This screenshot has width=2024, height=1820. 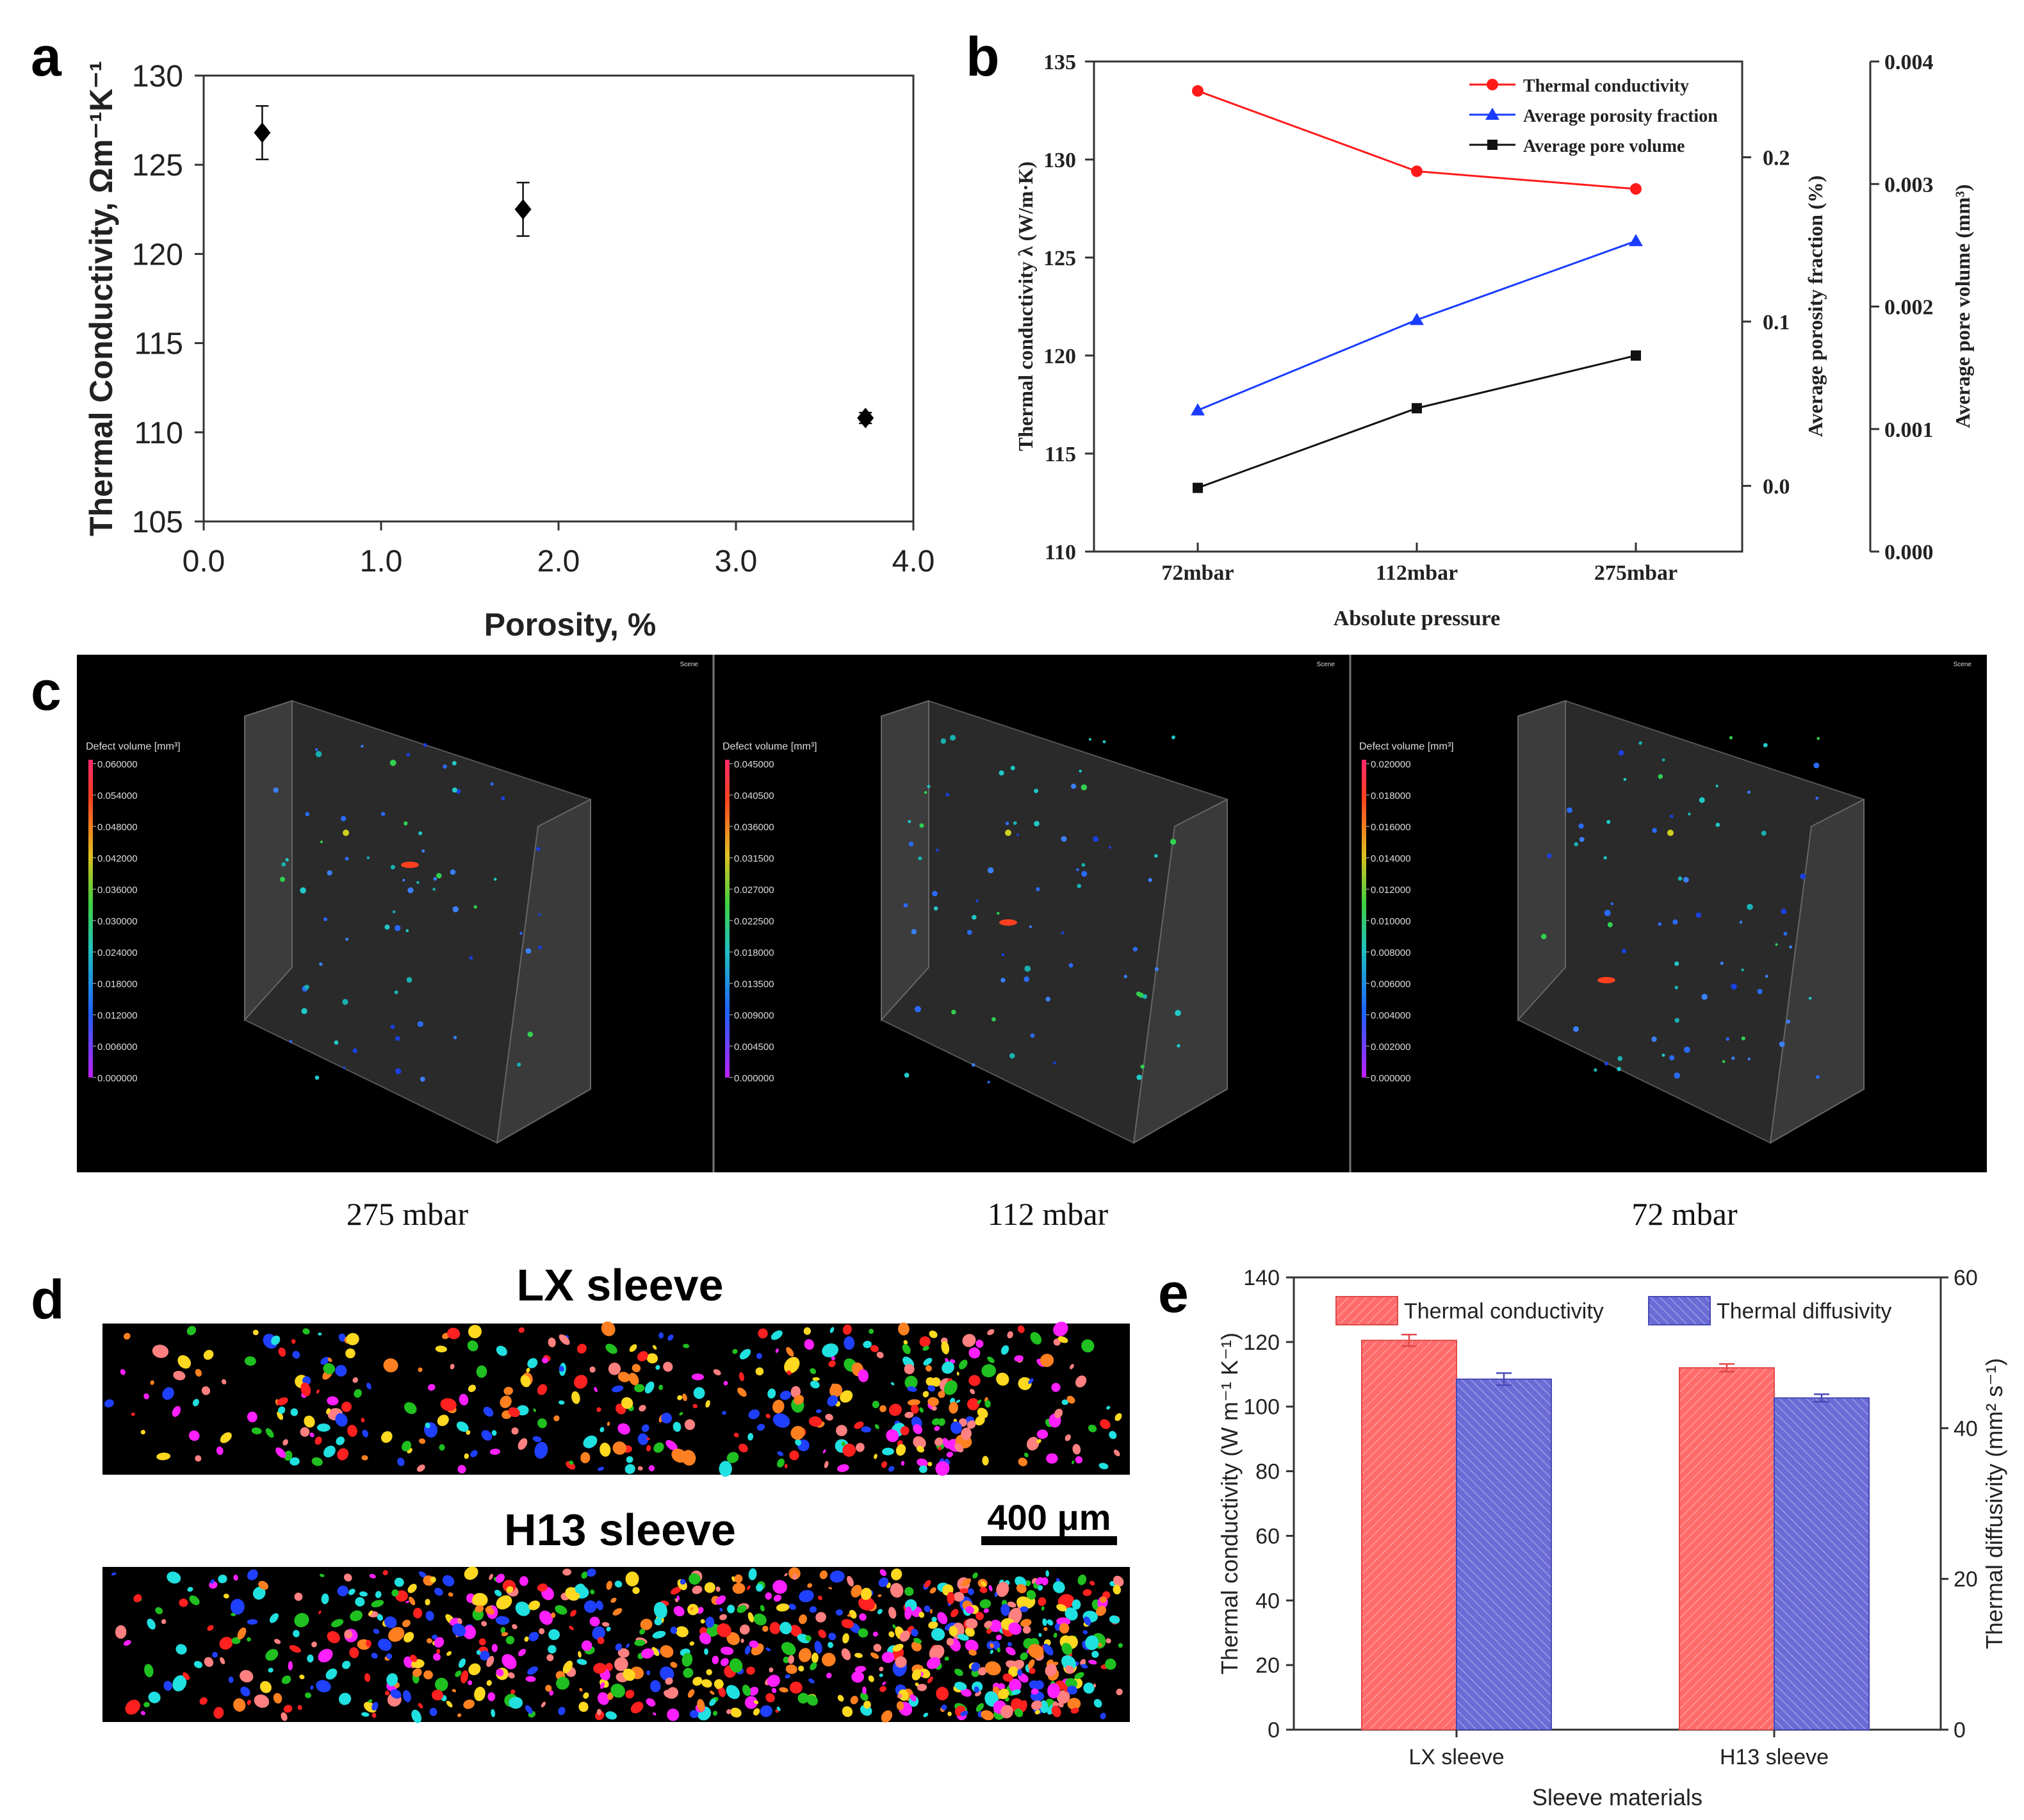 What do you see at coordinates (1636, 240) in the screenshot?
I see `data-point-b` at bounding box center [1636, 240].